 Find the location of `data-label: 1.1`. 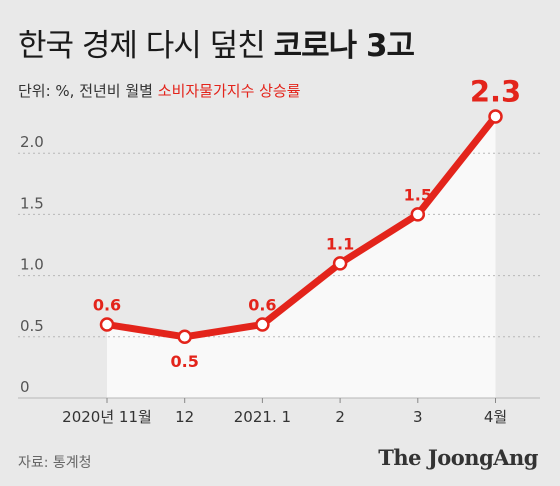

data-label: 1.1 is located at coordinates (340, 243).